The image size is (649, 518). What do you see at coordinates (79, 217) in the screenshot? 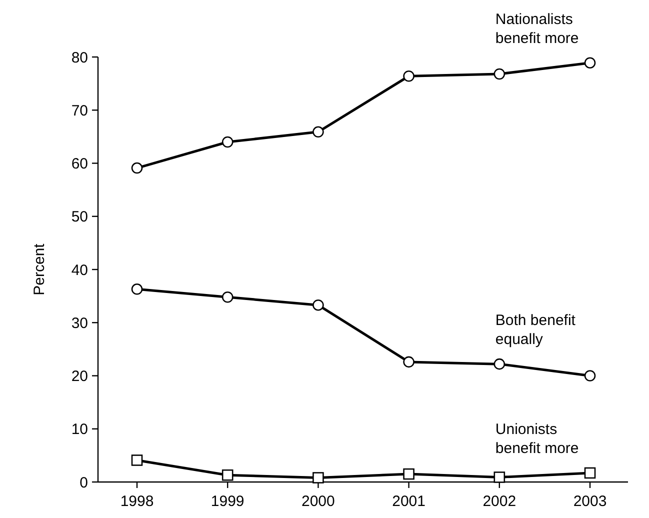
I see `y-tick-label: 50` at bounding box center [79, 217].